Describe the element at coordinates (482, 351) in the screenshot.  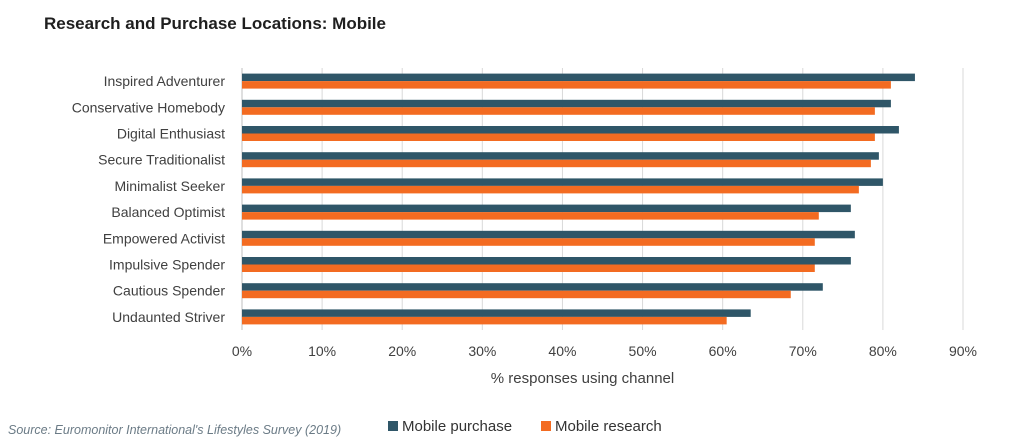
I see `x-tick-label: 30%` at that location.